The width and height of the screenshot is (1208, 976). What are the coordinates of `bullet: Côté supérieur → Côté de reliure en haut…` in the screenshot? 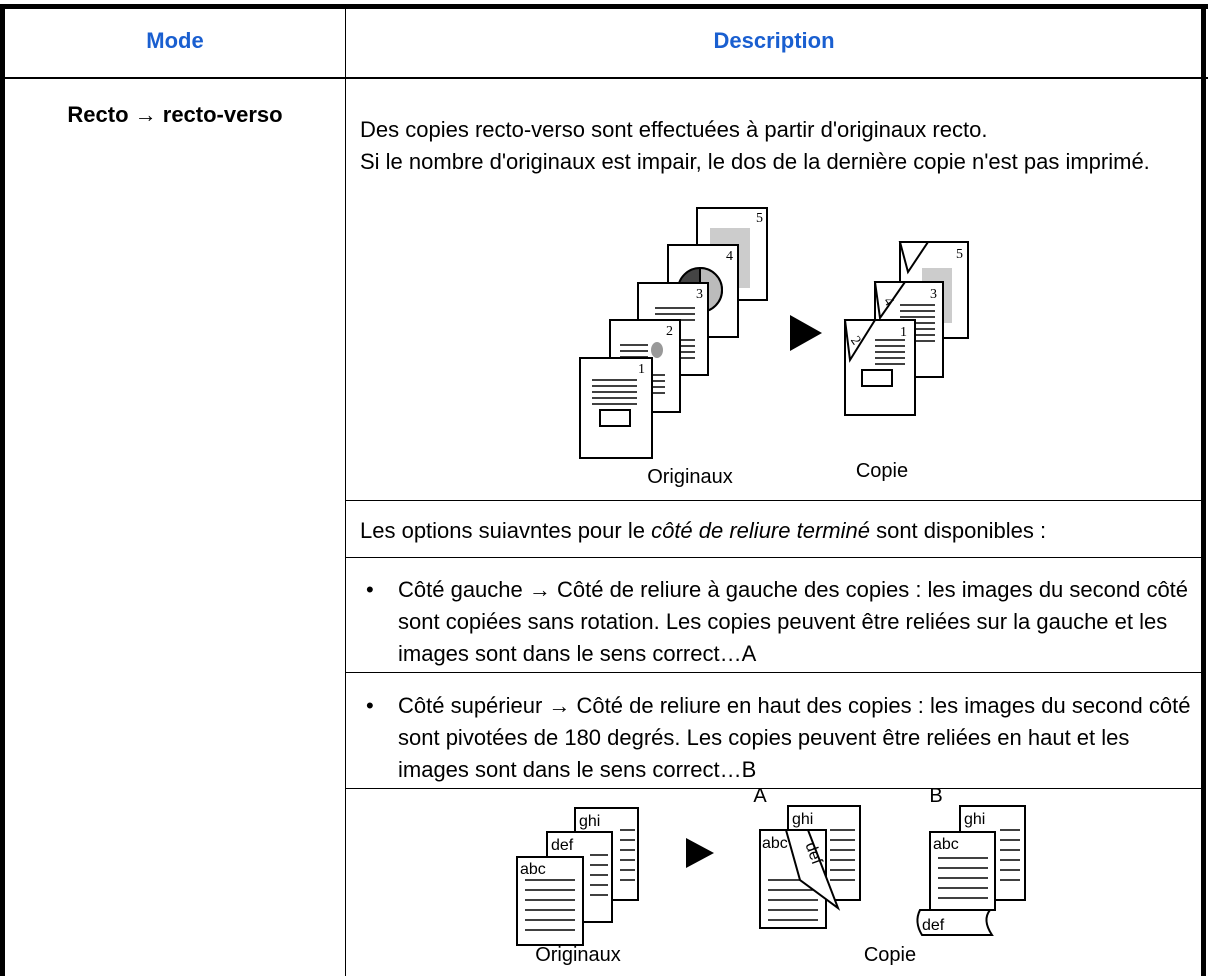 It's located at (794, 737).